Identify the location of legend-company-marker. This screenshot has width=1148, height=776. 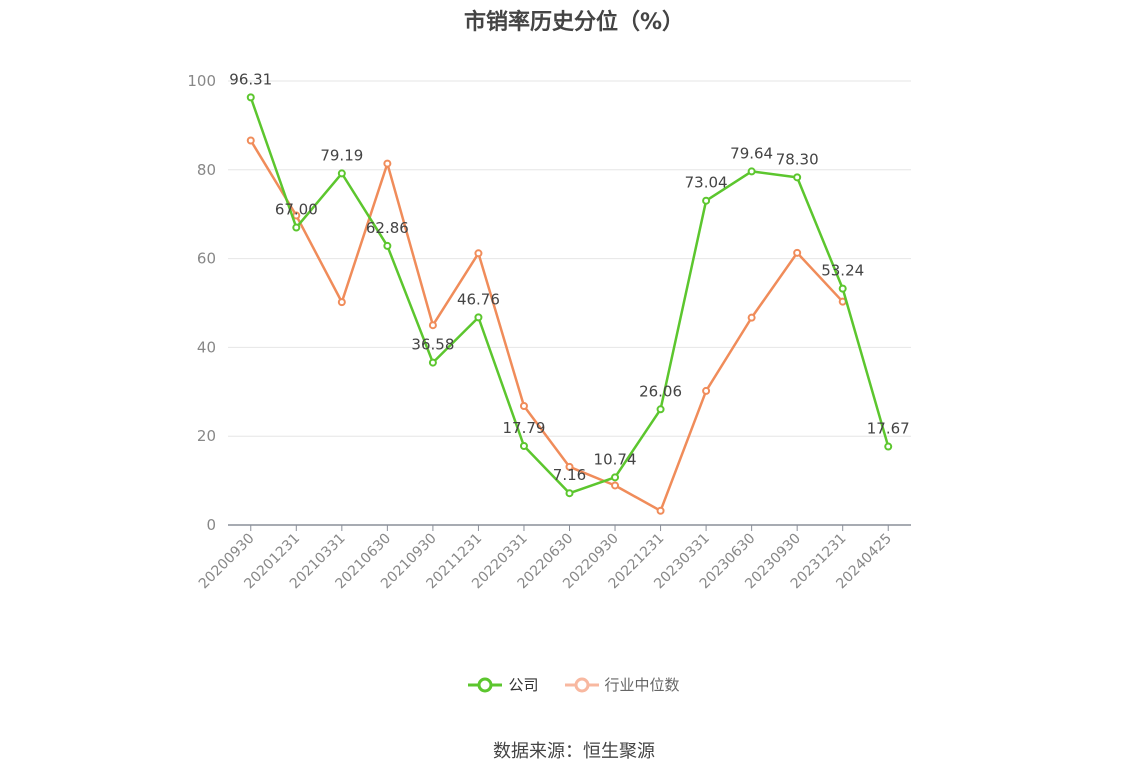
(485, 684).